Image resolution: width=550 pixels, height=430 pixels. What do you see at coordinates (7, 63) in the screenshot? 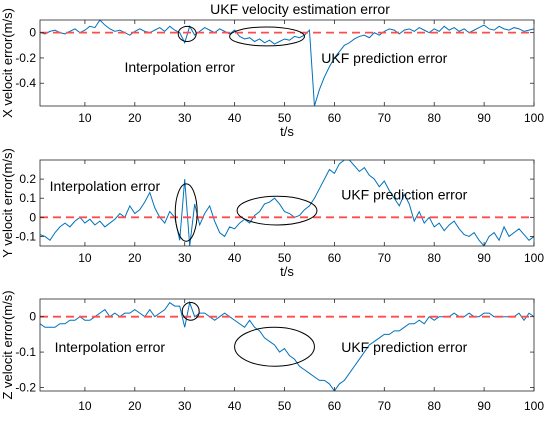
I see `y-axis-label: X velocit error(m/s)` at bounding box center [7, 63].